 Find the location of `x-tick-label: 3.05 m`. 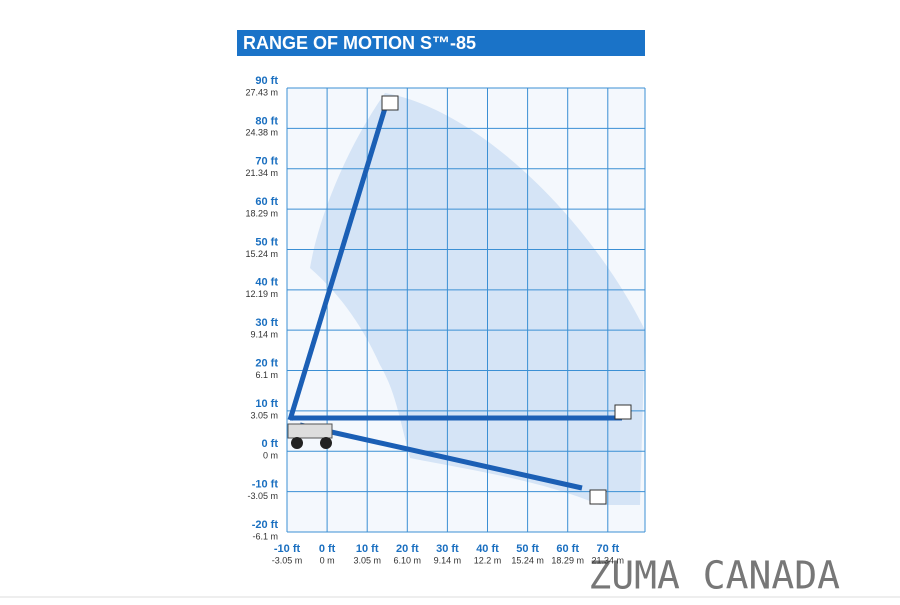

x-tick-label: 3.05 m is located at coordinates (367, 560).